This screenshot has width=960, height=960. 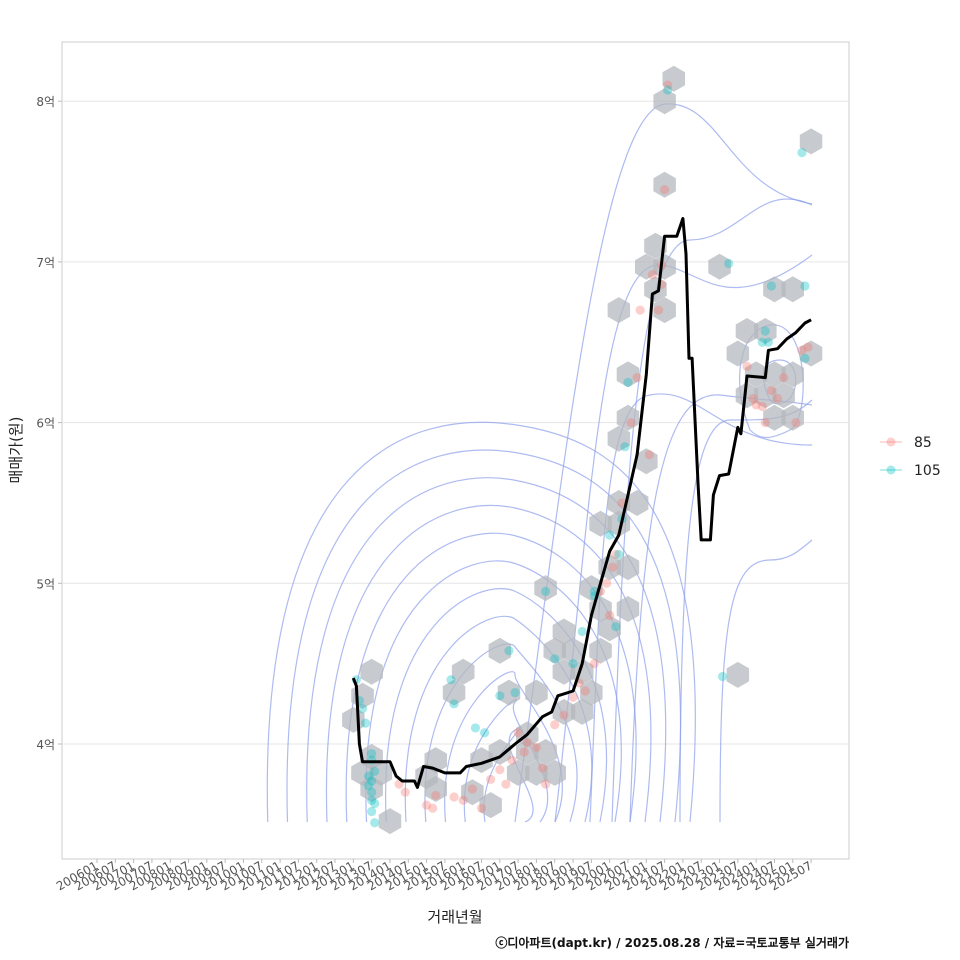 What do you see at coordinates (923, 443) in the screenshot?
I see `legend-label-85: 85` at bounding box center [923, 443].